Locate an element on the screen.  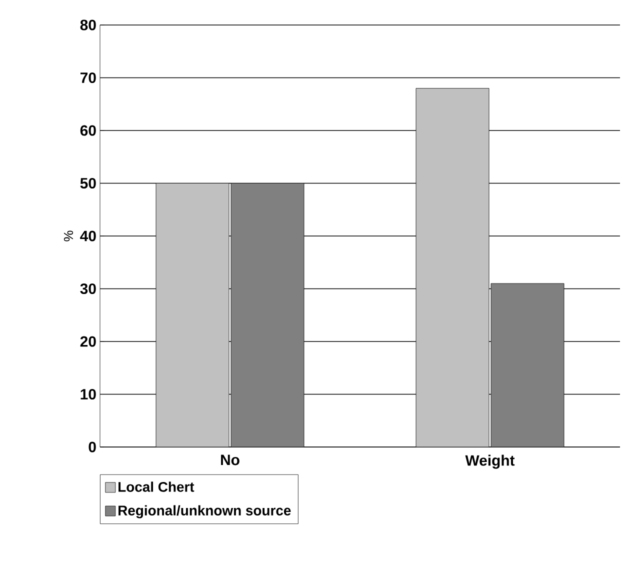
y-tick-label: 60 is located at coordinates (88, 130).